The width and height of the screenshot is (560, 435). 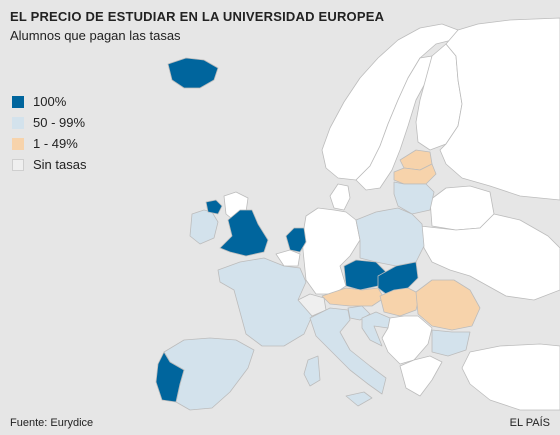 What do you see at coordinates (244, 233) in the screenshot?
I see `region-england` at bounding box center [244, 233].